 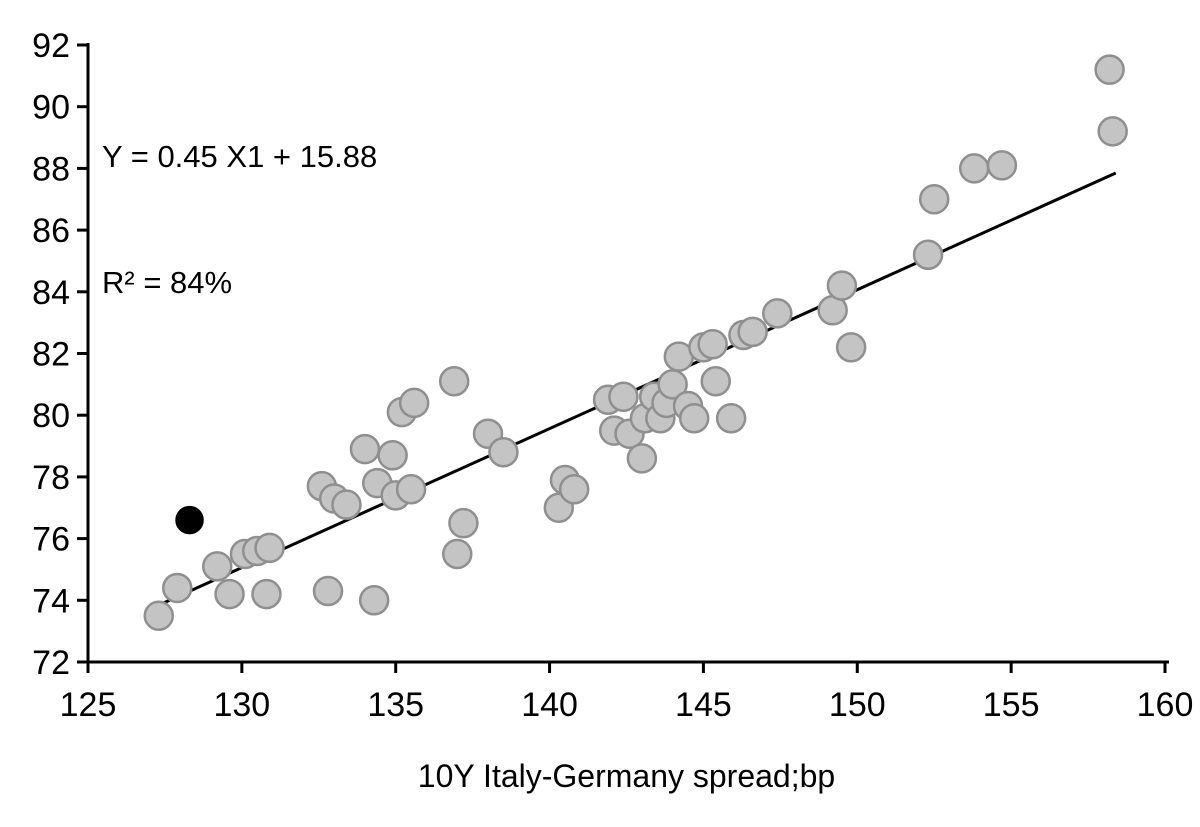 What do you see at coordinates (51, 293) in the screenshot?
I see `y-tick-label: 84` at bounding box center [51, 293].